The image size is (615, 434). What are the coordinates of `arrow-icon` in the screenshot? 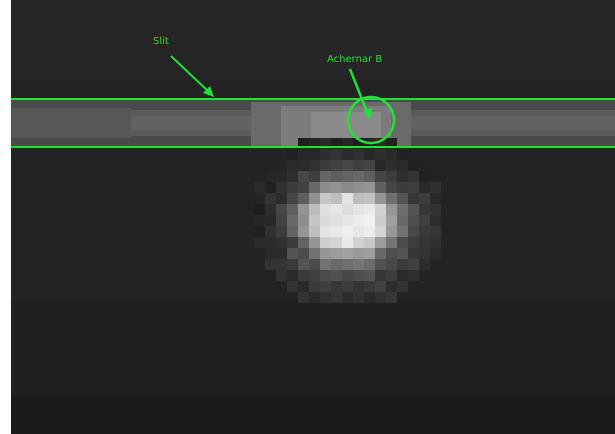 It's located at (192, 76).